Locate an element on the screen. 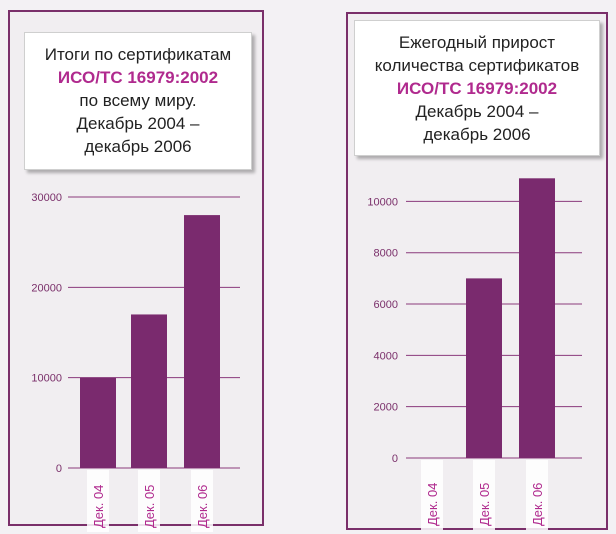  y-tick-label: 8000 is located at coordinates (386, 254).